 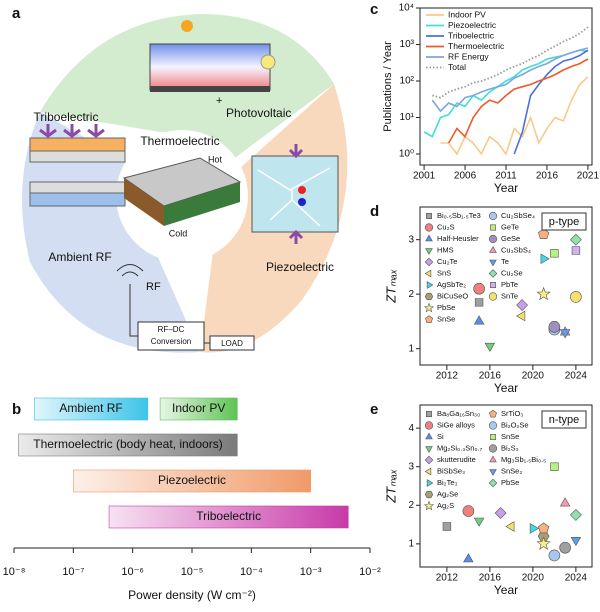 What do you see at coordinates (515, 424) in the screenshot?
I see `legend-label: Bi₂O₂Se` at bounding box center [515, 424].